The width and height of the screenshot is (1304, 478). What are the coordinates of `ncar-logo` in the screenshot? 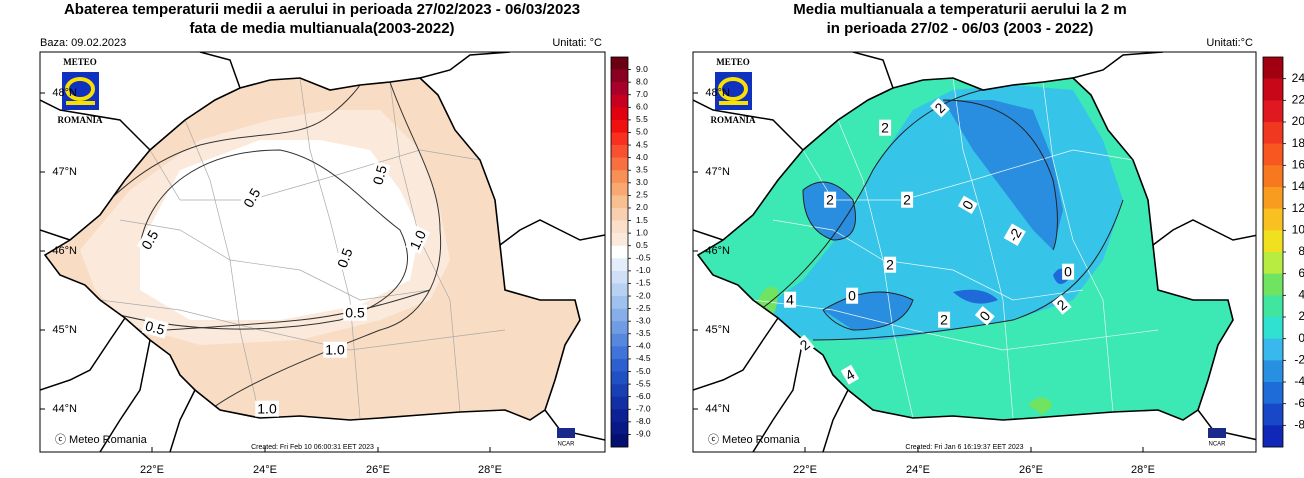 It's located at (566, 433).